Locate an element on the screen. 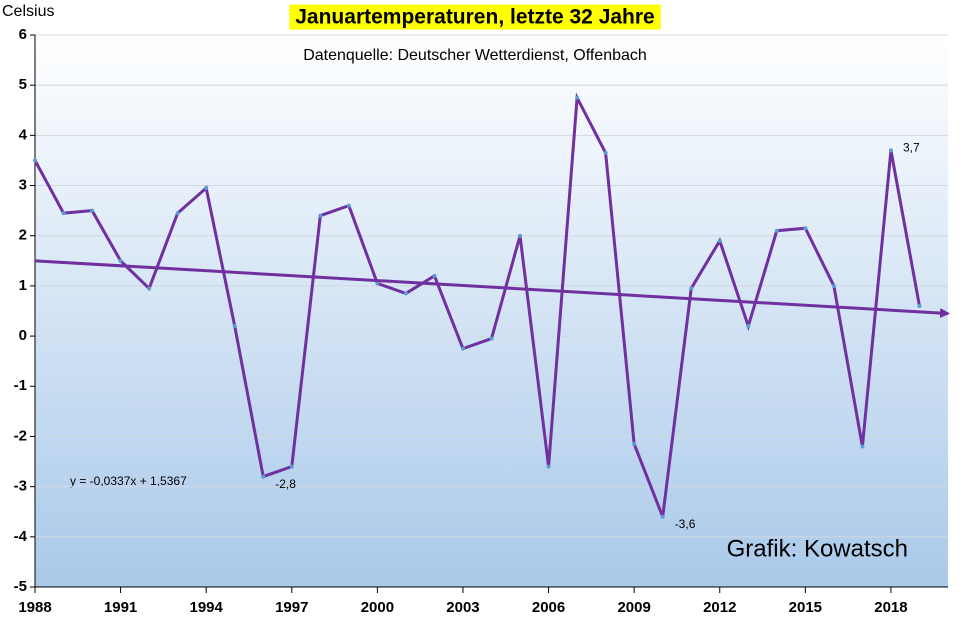 The width and height of the screenshot is (962, 626). x-tick-label: 1988 is located at coordinates (34, 607).